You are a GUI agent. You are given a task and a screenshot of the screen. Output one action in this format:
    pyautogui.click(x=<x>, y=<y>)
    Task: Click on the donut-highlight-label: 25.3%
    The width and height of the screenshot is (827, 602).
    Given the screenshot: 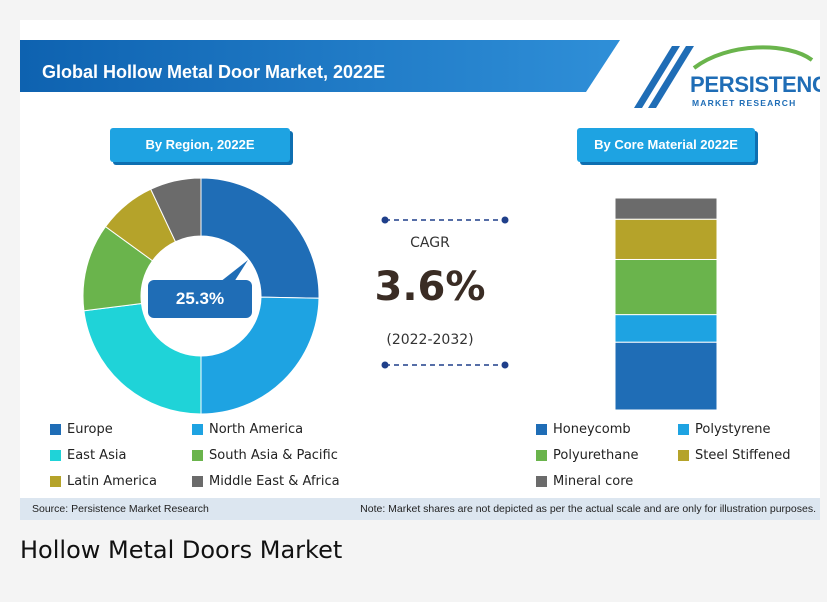 What is the action you would take?
    pyautogui.click(x=200, y=299)
    